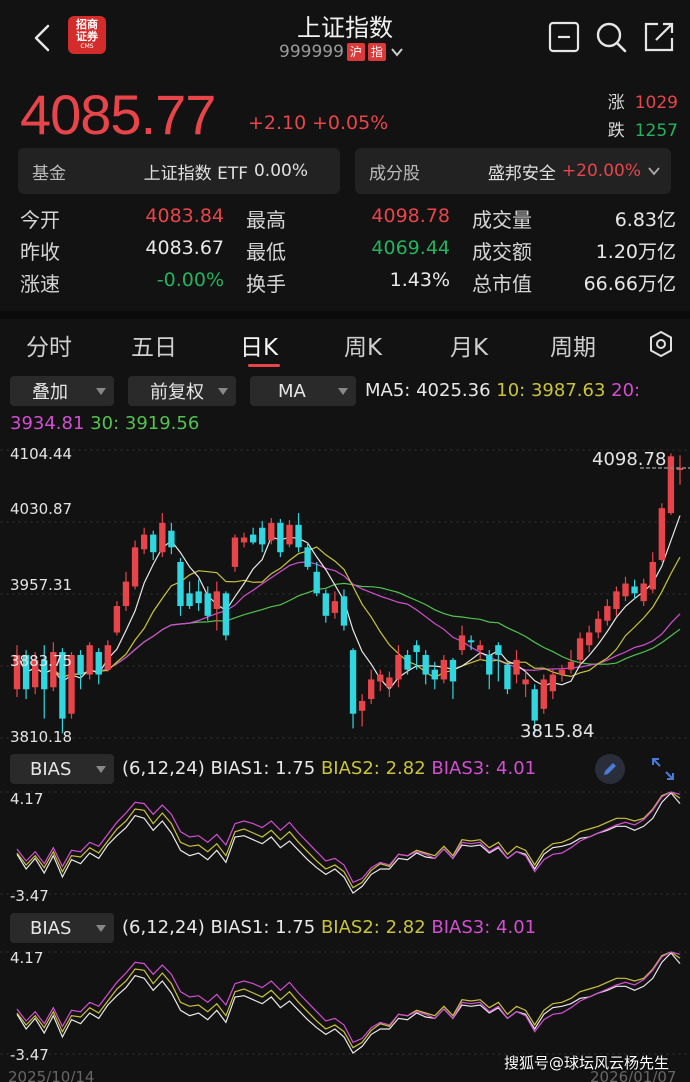  I want to click on adjust-dropdown: 前复权, so click(182, 391).